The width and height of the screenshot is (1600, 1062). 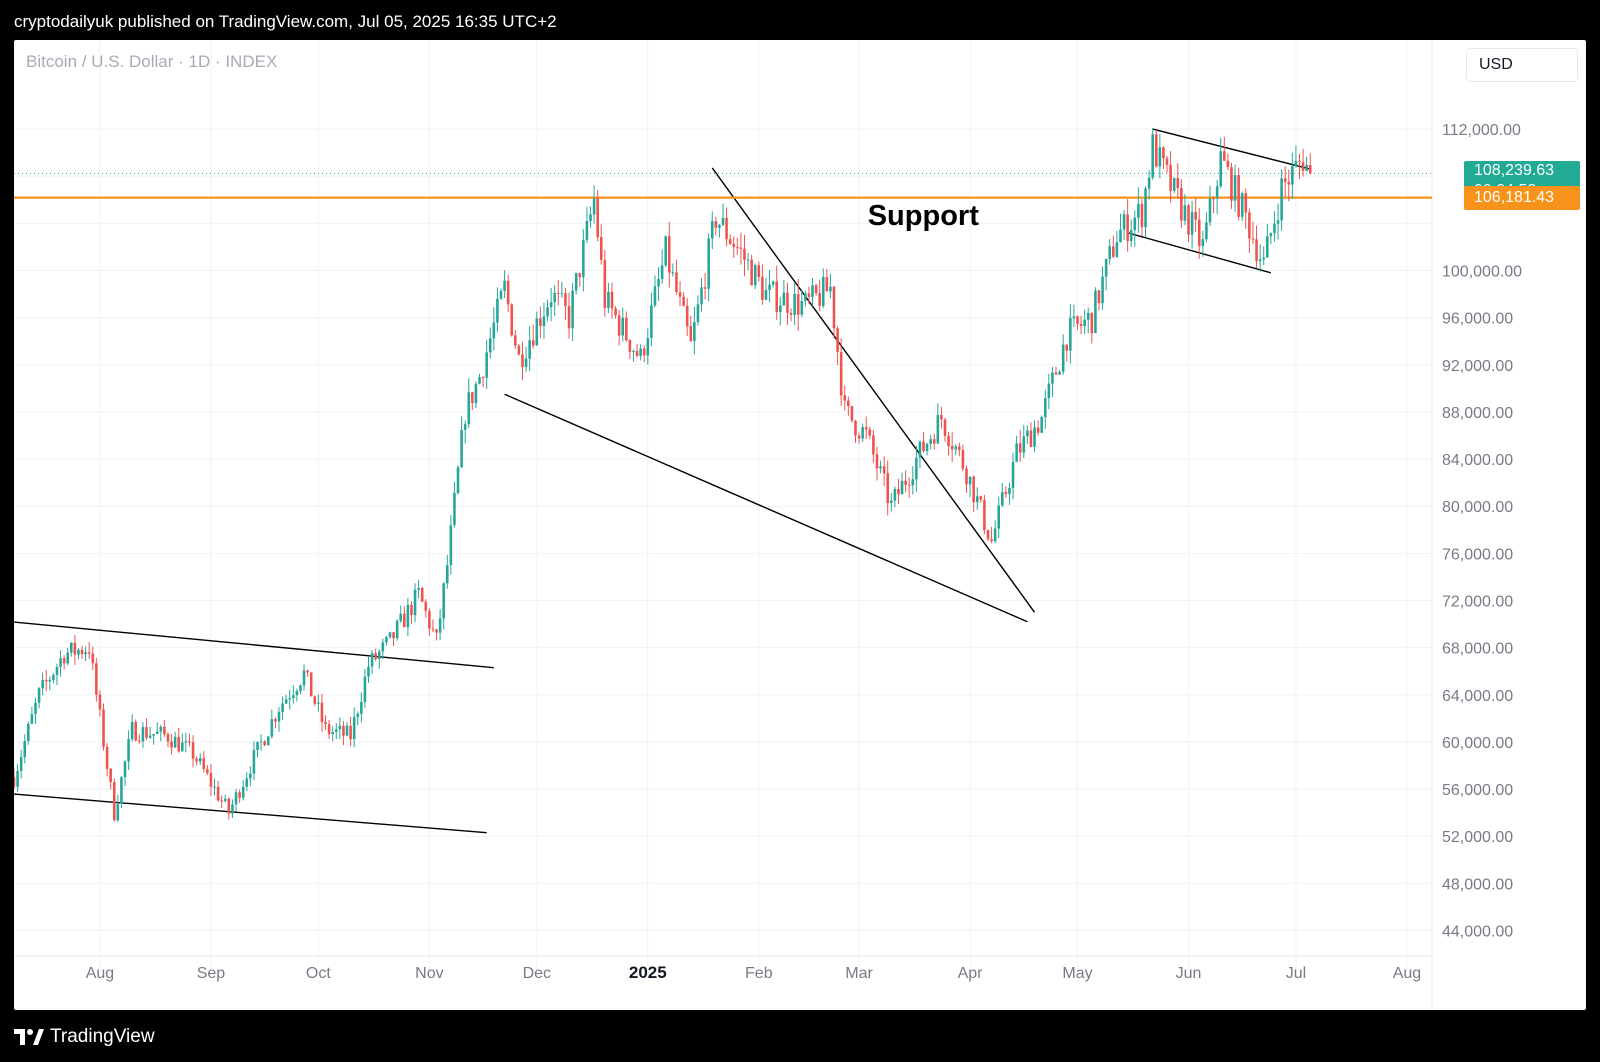 What do you see at coordinates (766, 508) in the screenshot?
I see `trendline-wedge-lower` at bounding box center [766, 508].